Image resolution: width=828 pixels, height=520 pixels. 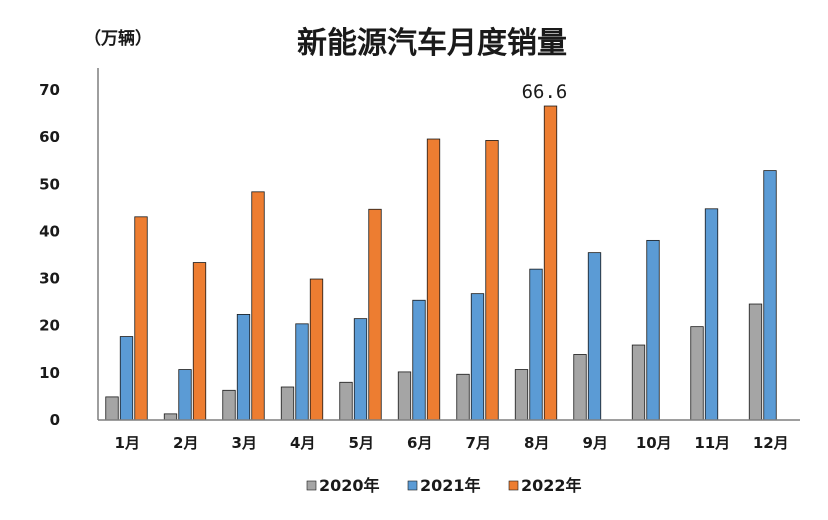 I want to click on bar-2020年-1月, so click(x=112, y=408).